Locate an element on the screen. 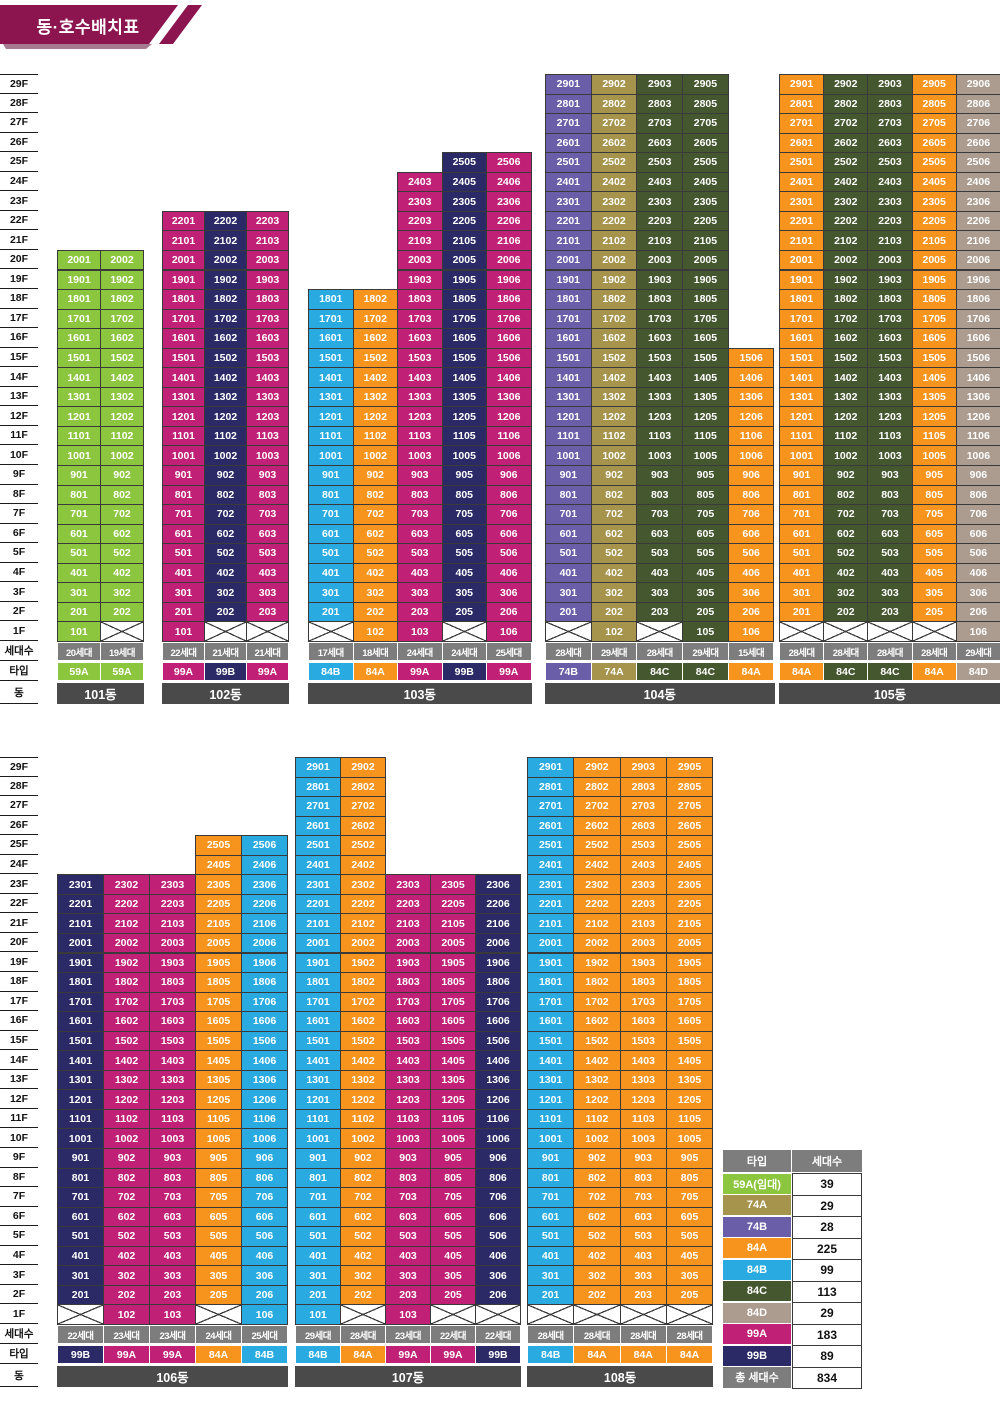  unit-cell: 1503 is located at coordinates (643, 1041).